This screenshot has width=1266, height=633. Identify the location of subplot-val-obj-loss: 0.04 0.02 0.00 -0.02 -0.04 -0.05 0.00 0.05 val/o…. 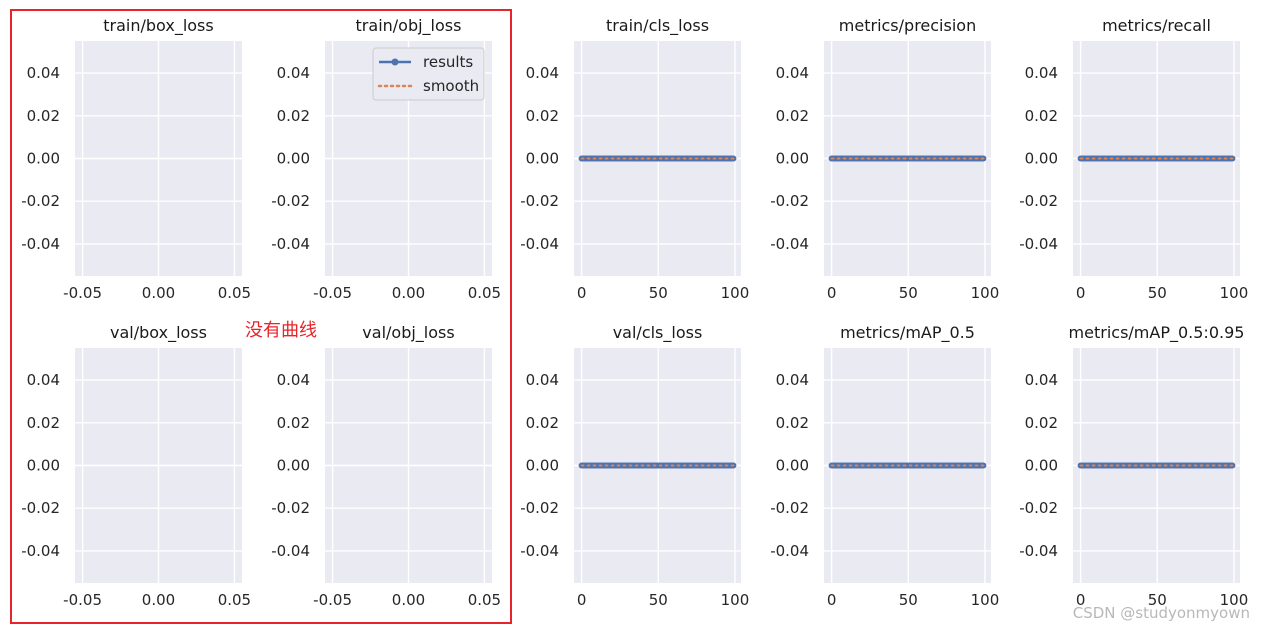
(386, 466).